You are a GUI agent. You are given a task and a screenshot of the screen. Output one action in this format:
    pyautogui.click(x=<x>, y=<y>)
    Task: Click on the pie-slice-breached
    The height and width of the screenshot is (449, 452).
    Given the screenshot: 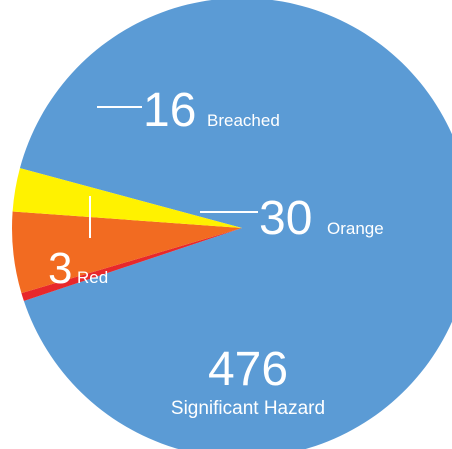 What is the action you would take?
    pyautogui.click(x=127, y=198)
    